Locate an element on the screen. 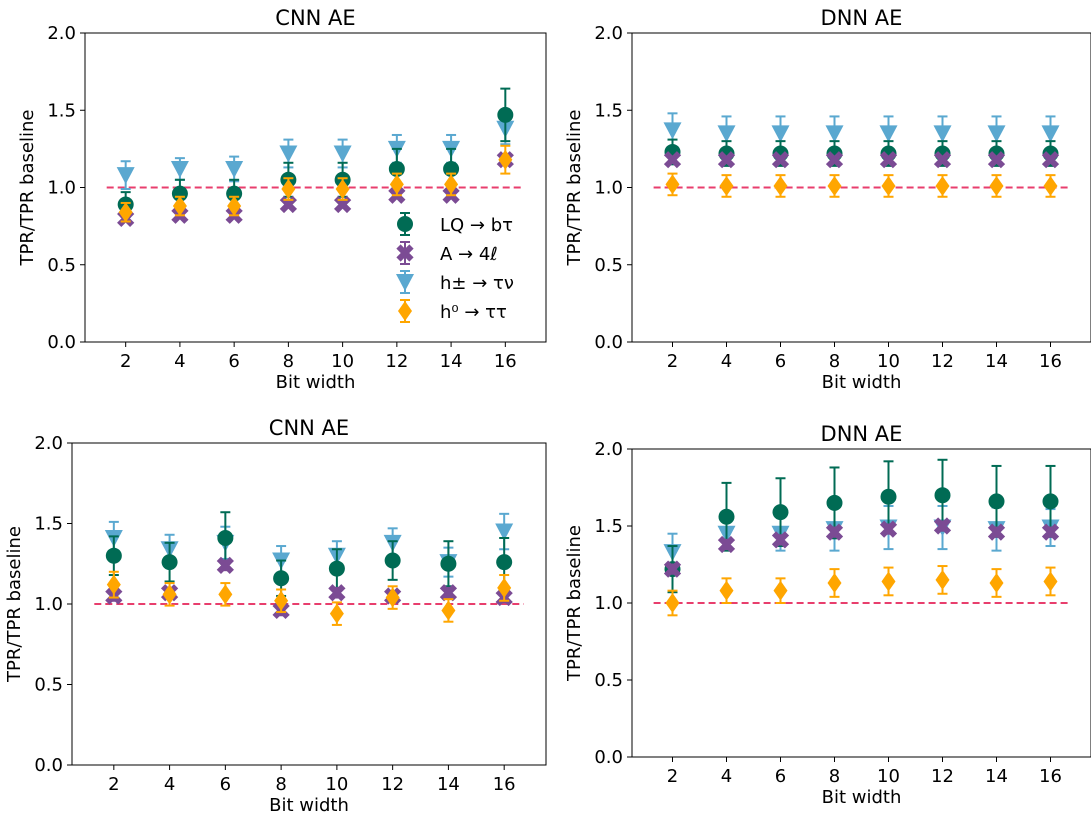 This screenshot has height=816, width=1091. legend-marker-hpm is located at coordinates (405, 282).